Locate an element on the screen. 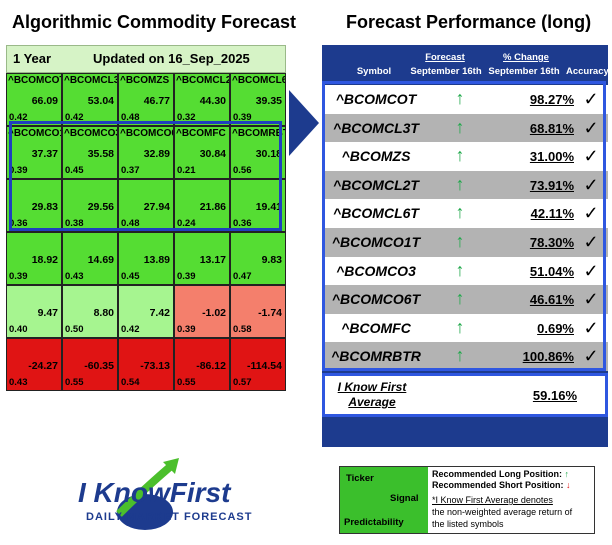 This screenshot has height=545, width=612. row-symbol: ^BCOMFC is located at coordinates (376, 327).